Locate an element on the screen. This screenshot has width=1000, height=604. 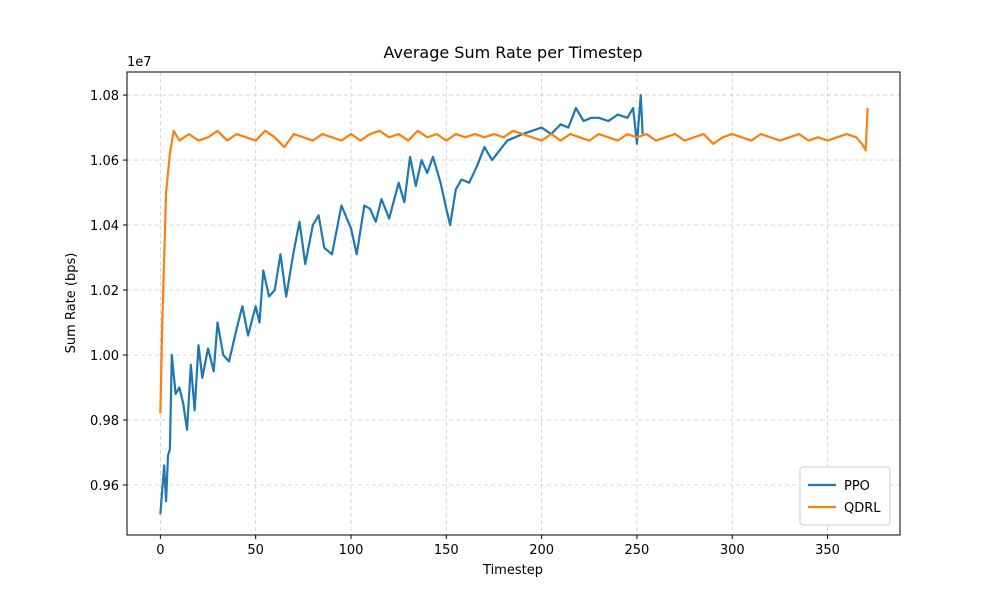
legend-label: PPO is located at coordinates (857, 486).